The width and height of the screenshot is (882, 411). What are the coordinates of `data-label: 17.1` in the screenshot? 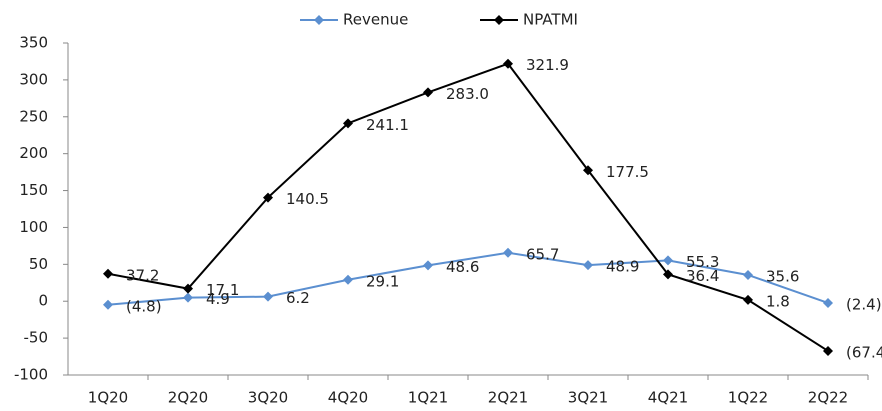 It's located at (222, 290).